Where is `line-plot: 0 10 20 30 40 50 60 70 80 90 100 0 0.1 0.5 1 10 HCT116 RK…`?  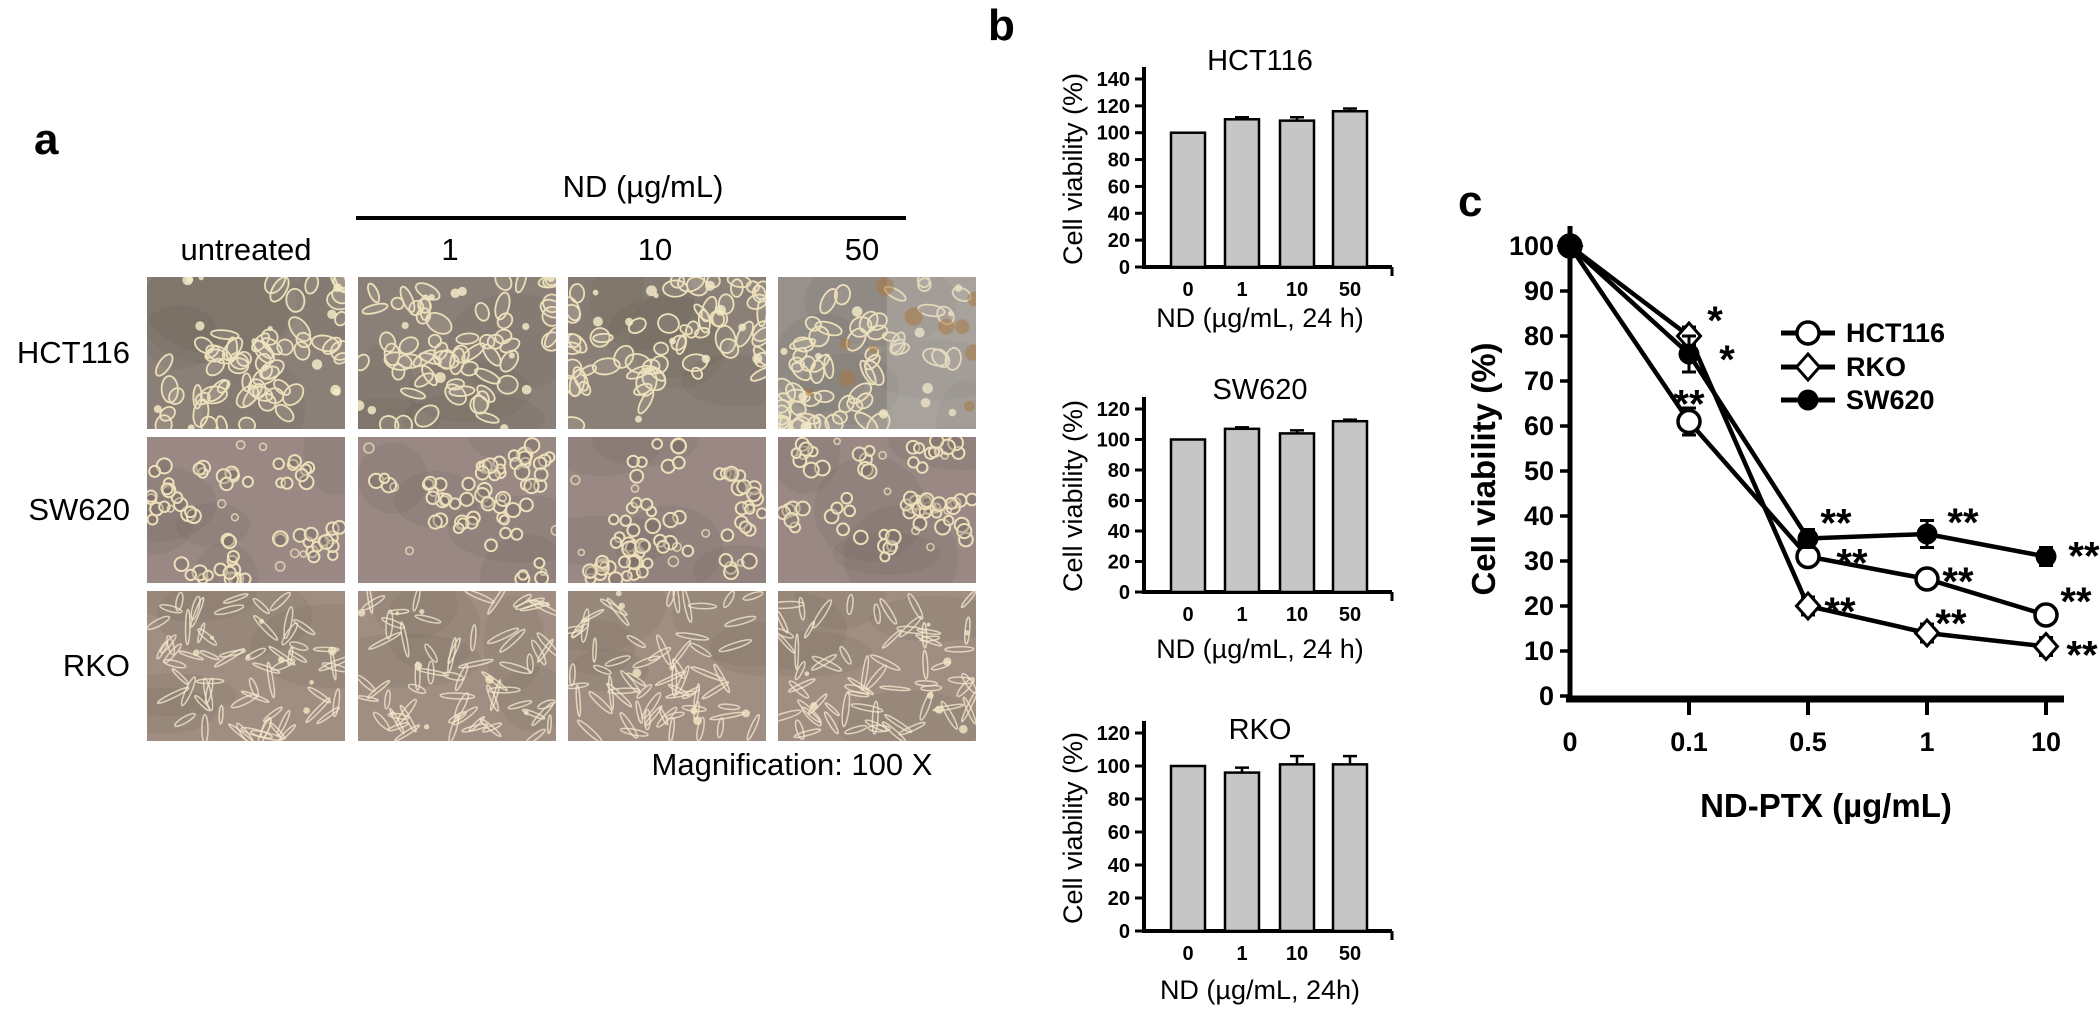
line-plot: 0 10 20 30 40 50 60 70 80 90 100 0 0.1 0.5 1 10 HCT116 RK… is located at coordinates (1804, 491).